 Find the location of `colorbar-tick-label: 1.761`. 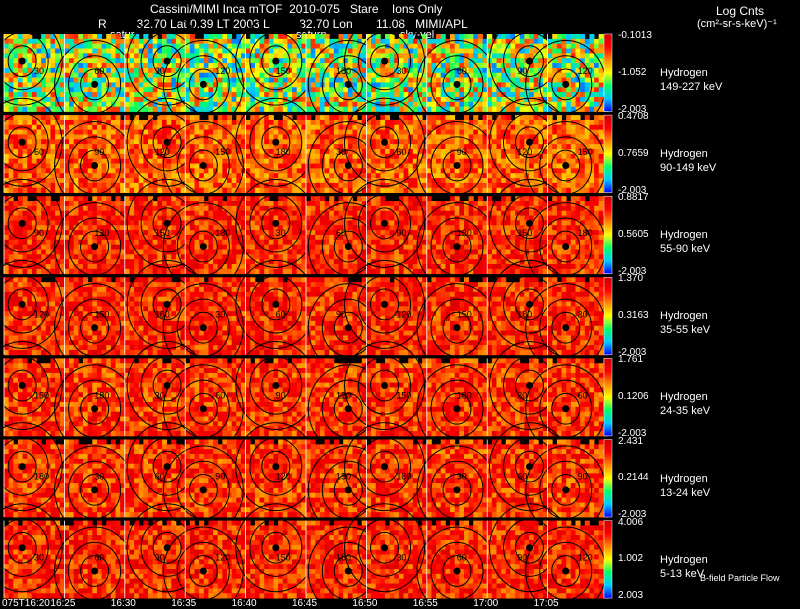

colorbar-tick-label: 1.761 is located at coordinates (631, 360).